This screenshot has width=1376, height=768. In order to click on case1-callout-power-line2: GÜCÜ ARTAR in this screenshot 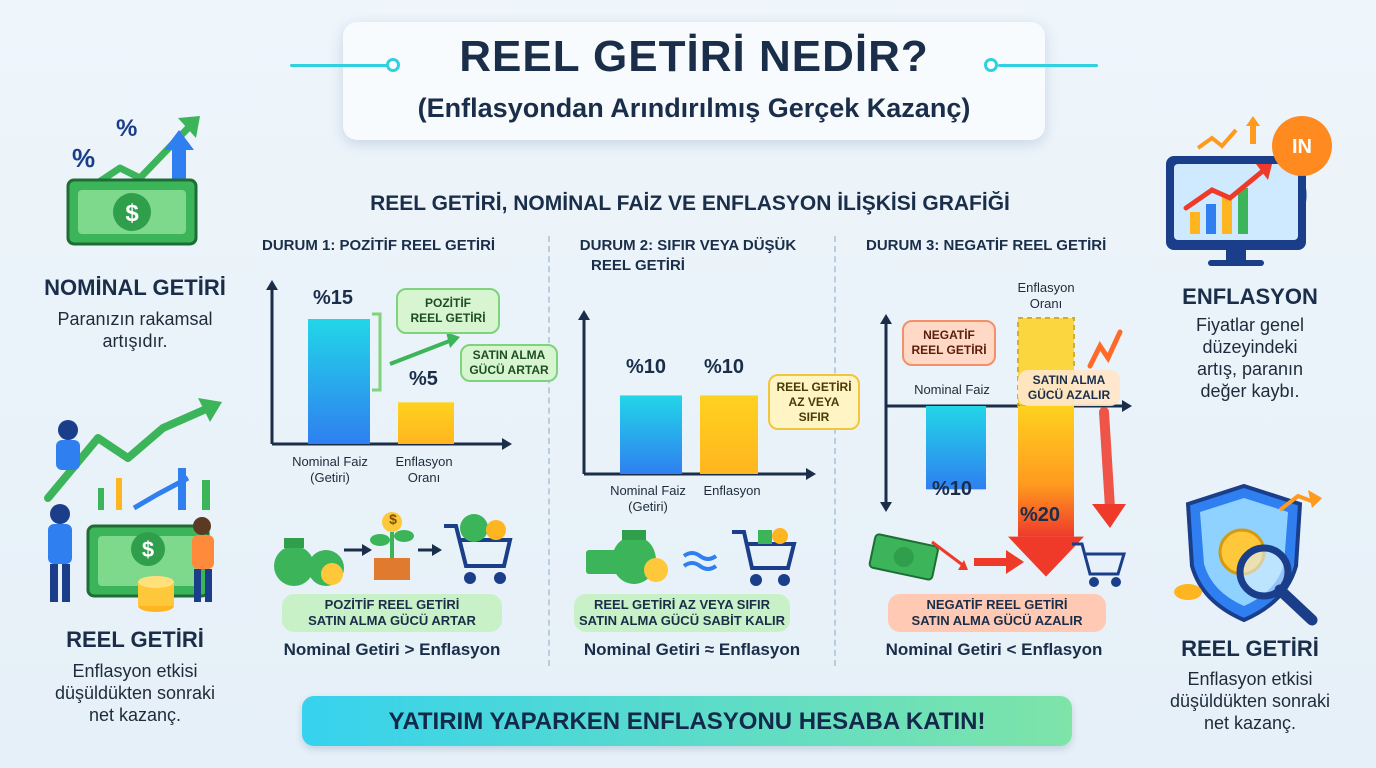, I will do `click(509, 370)`.